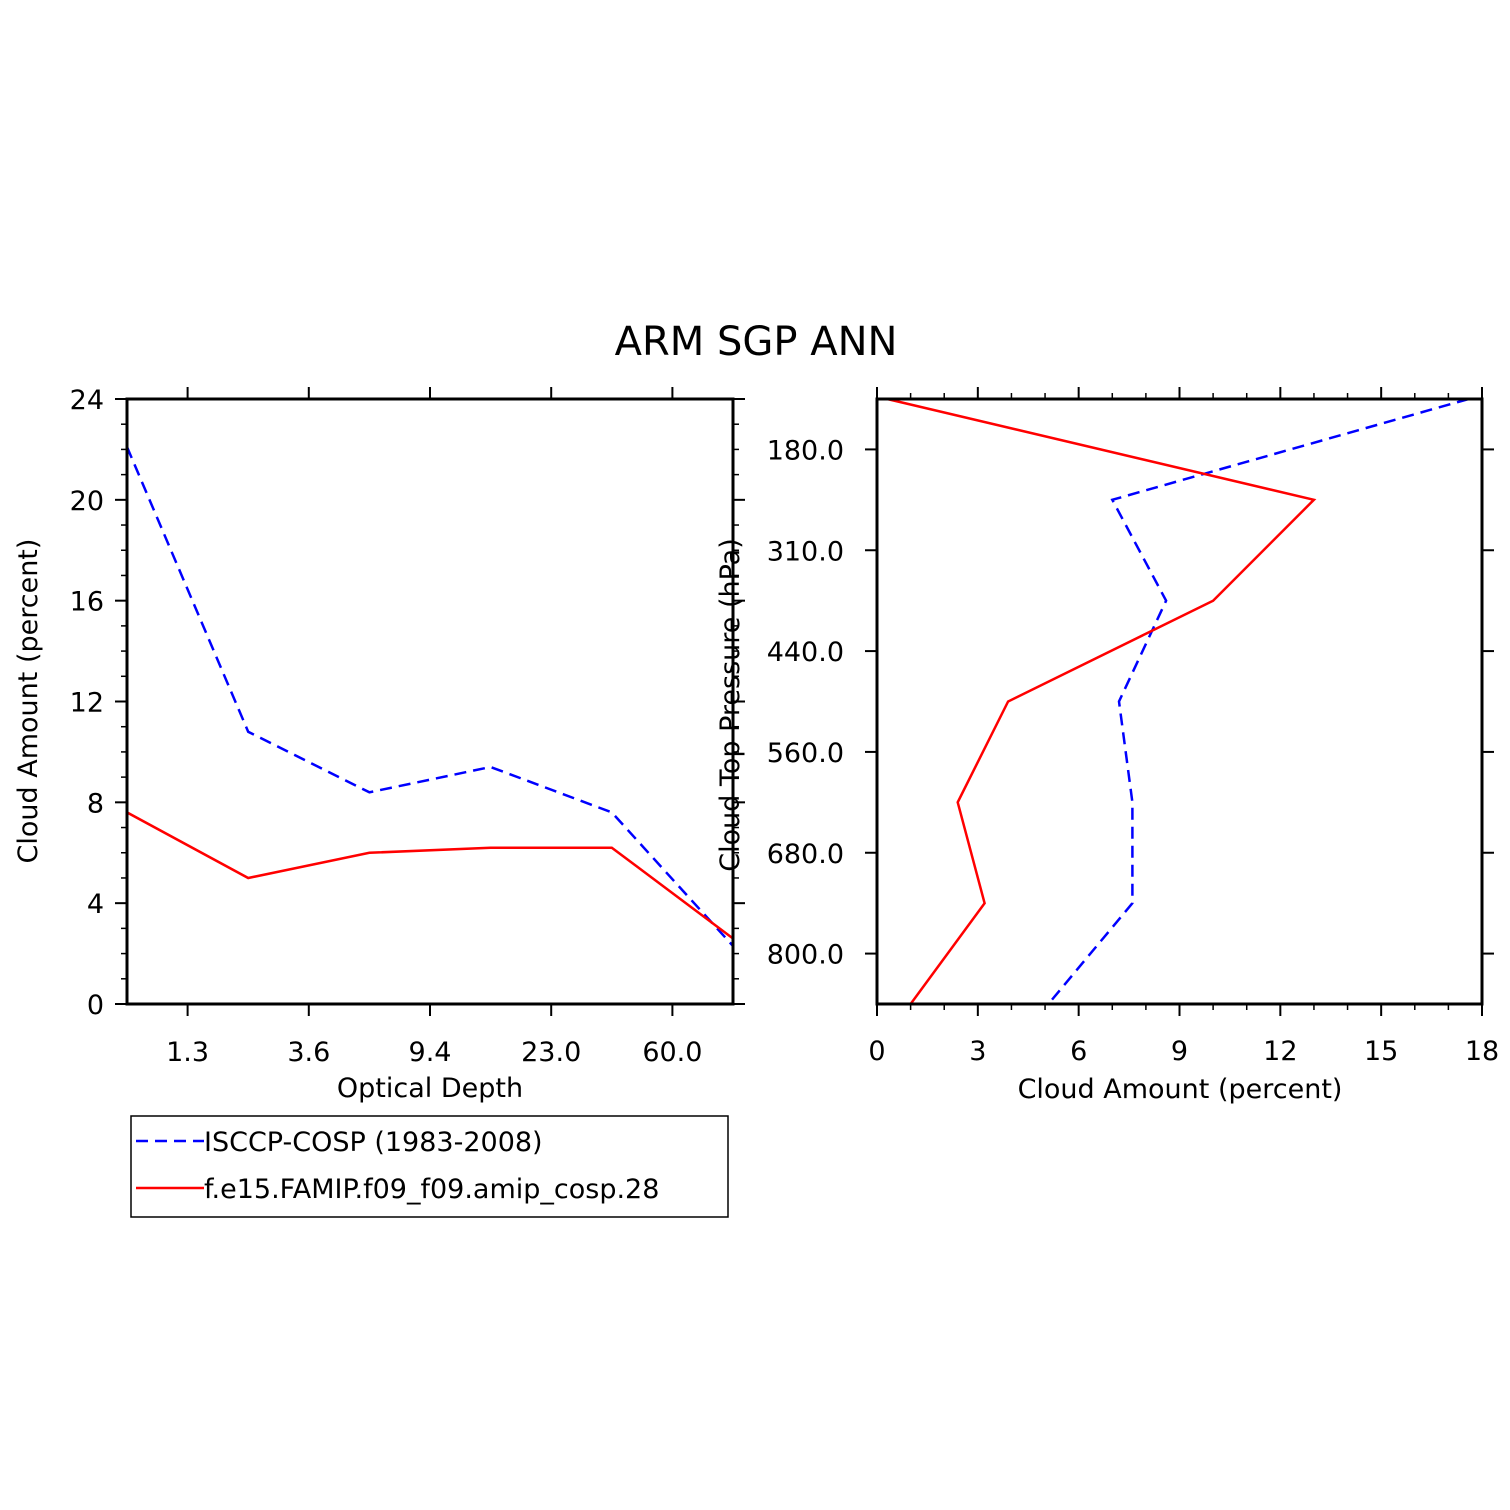 This screenshot has height=1510, width=1510. Describe the element at coordinates (730, 705) in the screenshot. I see `right-y-axis-label: Cloud Top Pressure (hPa)` at that location.